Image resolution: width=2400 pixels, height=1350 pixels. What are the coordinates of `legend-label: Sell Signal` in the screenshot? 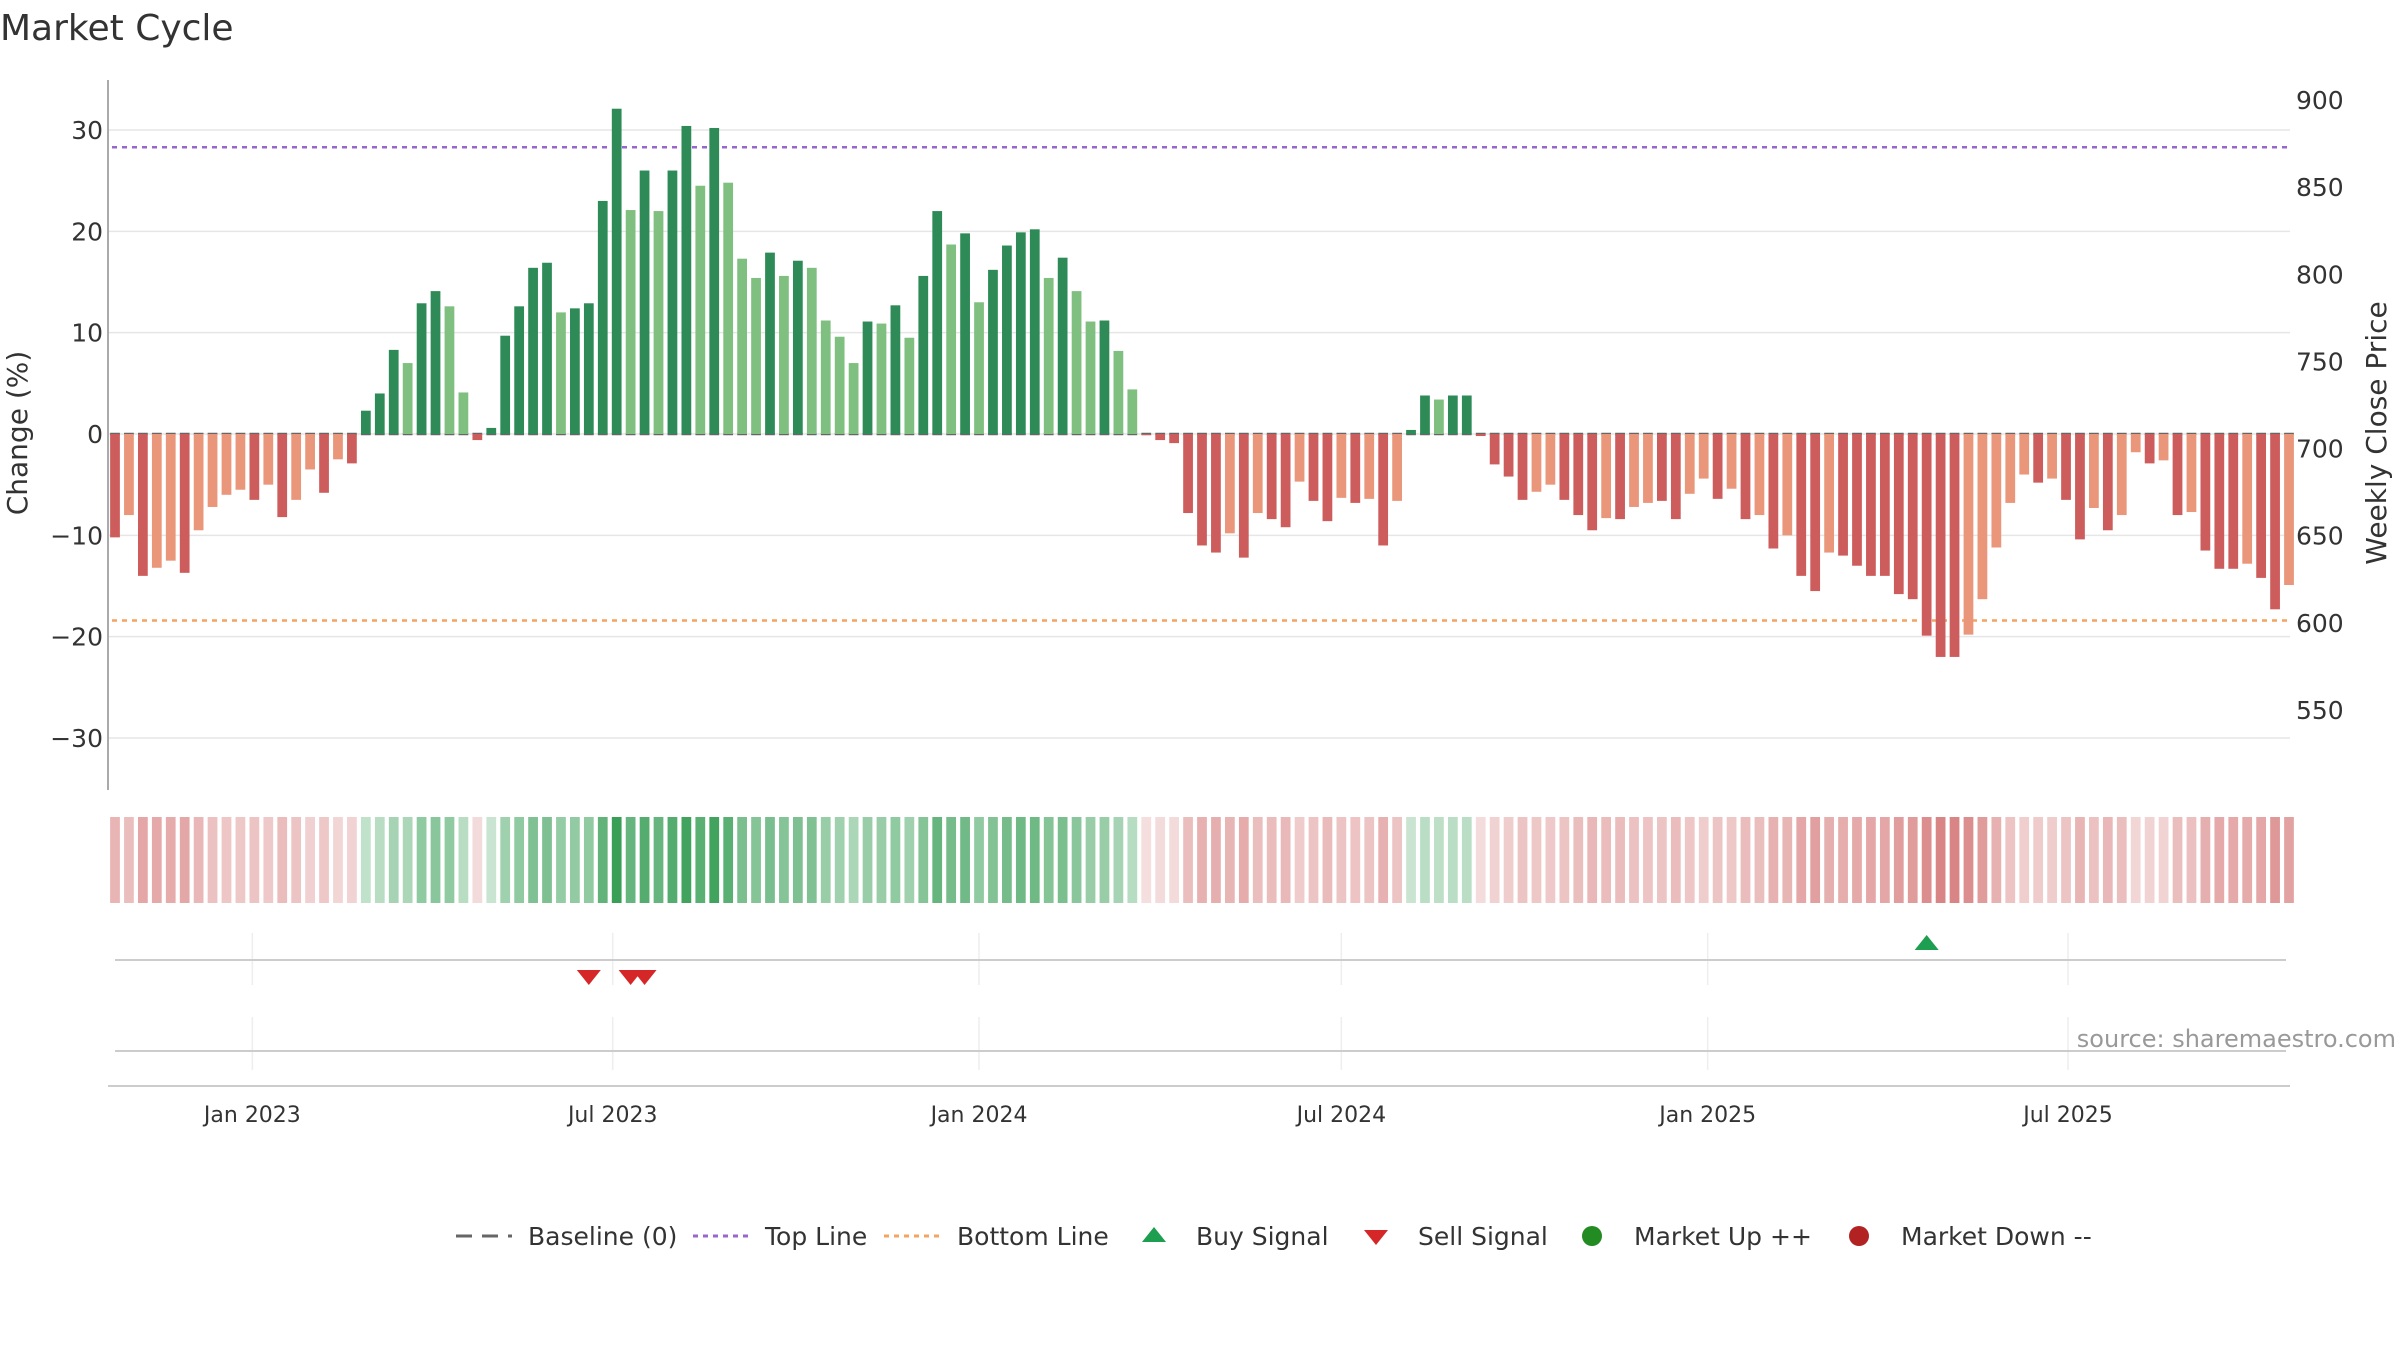 It's located at (1483, 1236).